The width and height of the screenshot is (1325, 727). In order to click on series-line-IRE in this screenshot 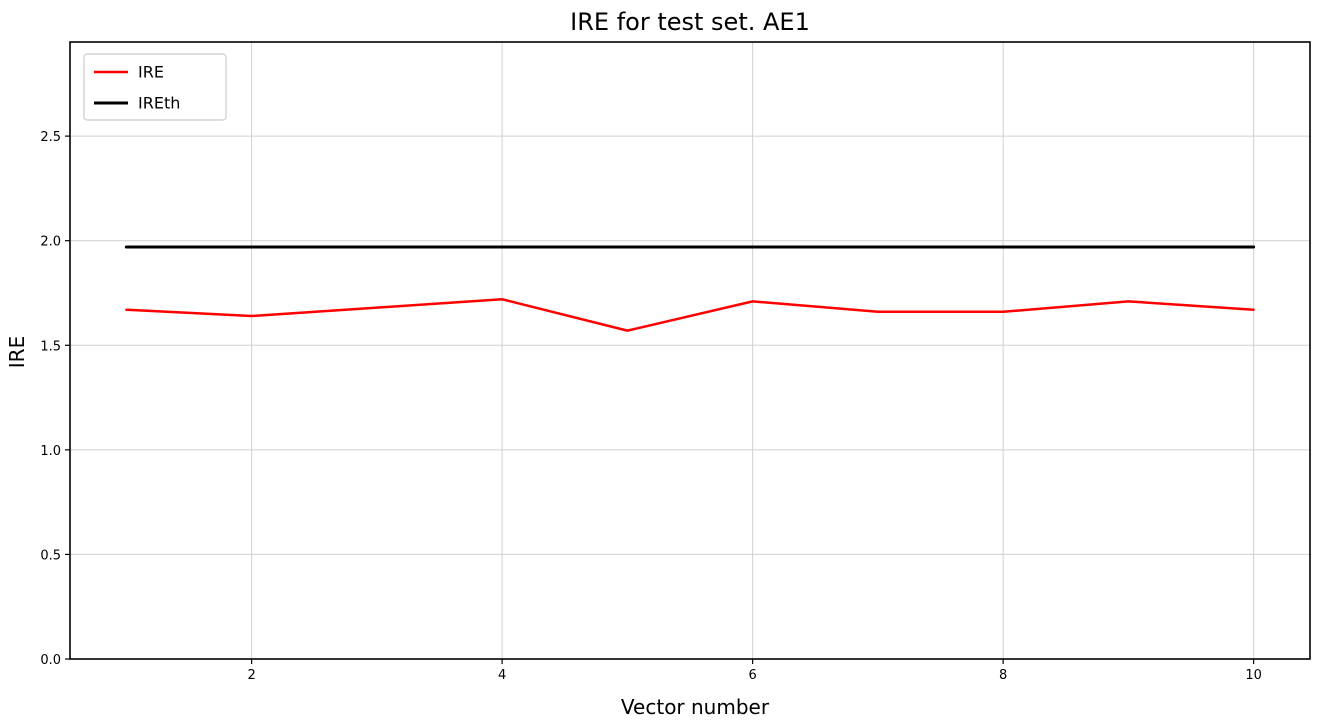, I will do `click(690, 315)`.